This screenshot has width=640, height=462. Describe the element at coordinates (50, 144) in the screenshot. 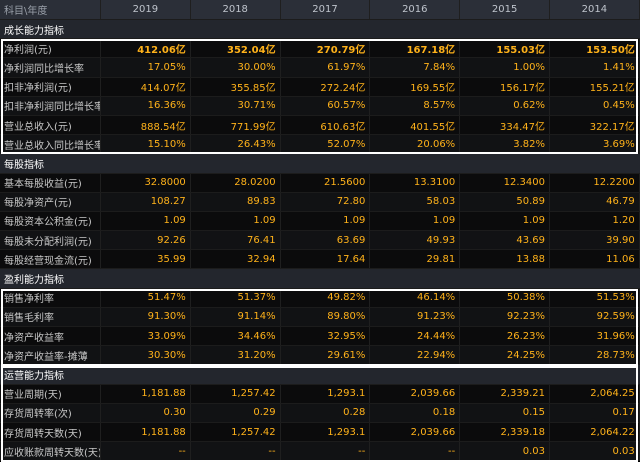

I see `row-label: 营业总收入同比增长率` at that location.